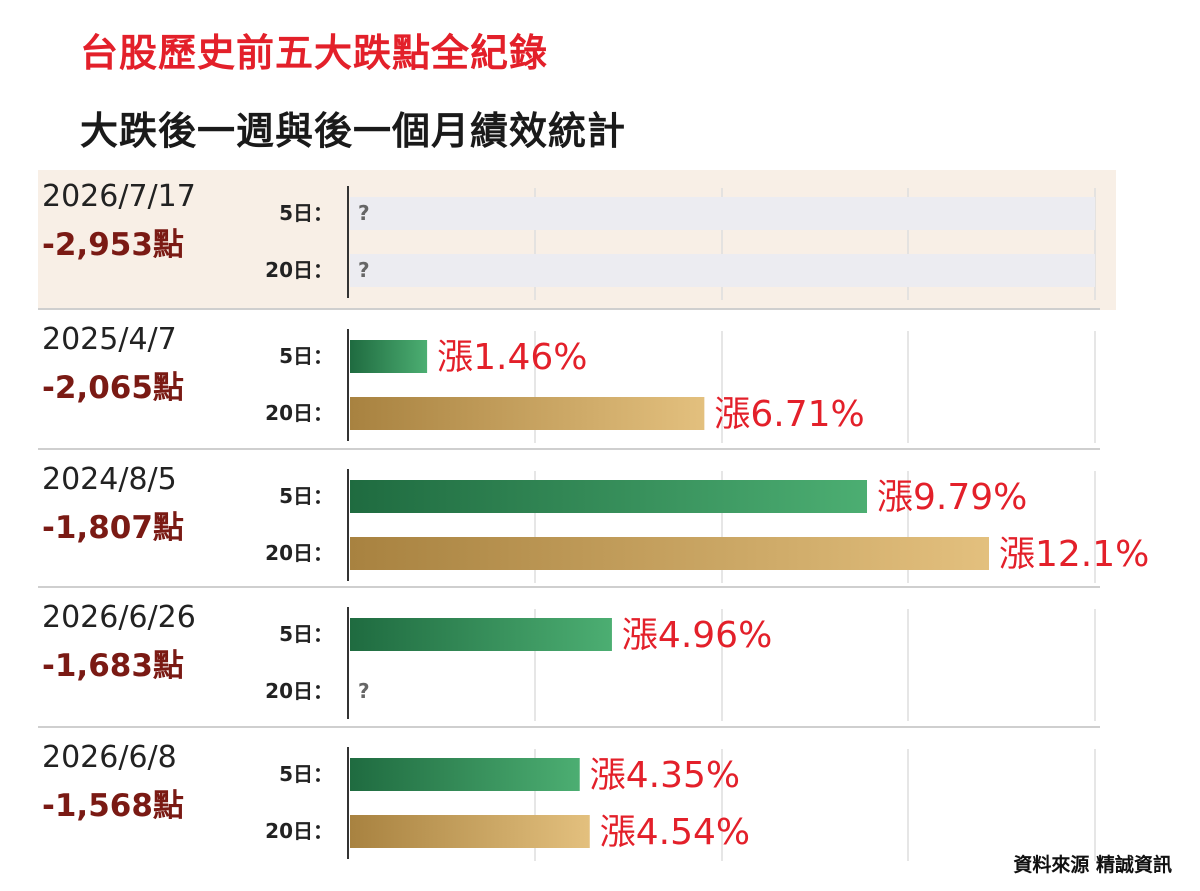 This screenshot has width=1200, height=891. What do you see at coordinates (113, 666) in the screenshot?
I see `group-points: -1,683點` at bounding box center [113, 666].